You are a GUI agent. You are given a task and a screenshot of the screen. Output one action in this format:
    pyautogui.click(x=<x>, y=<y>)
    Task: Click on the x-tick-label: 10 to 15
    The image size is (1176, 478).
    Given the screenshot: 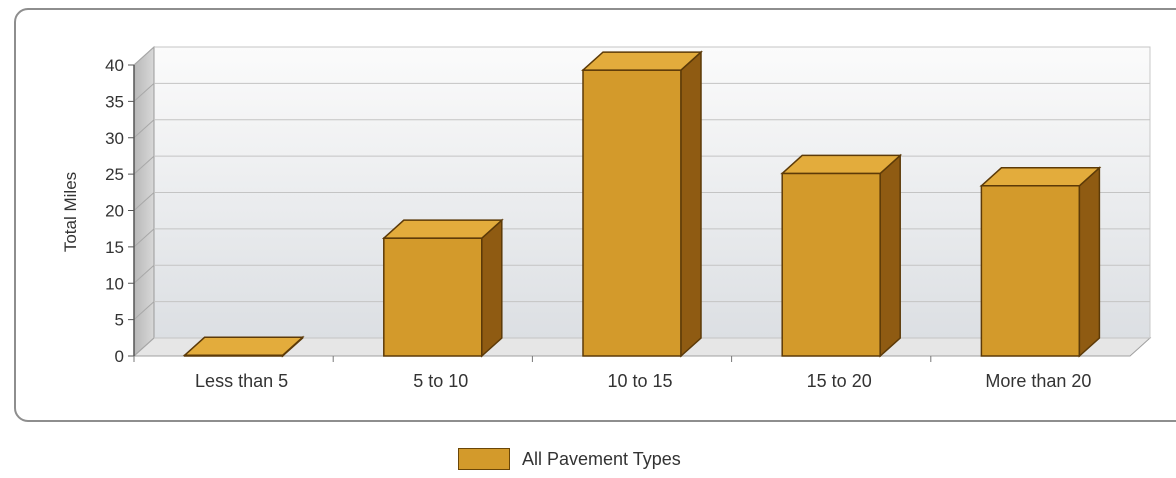 What is the action you would take?
    pyautogui.click(x=639, y=381)
    